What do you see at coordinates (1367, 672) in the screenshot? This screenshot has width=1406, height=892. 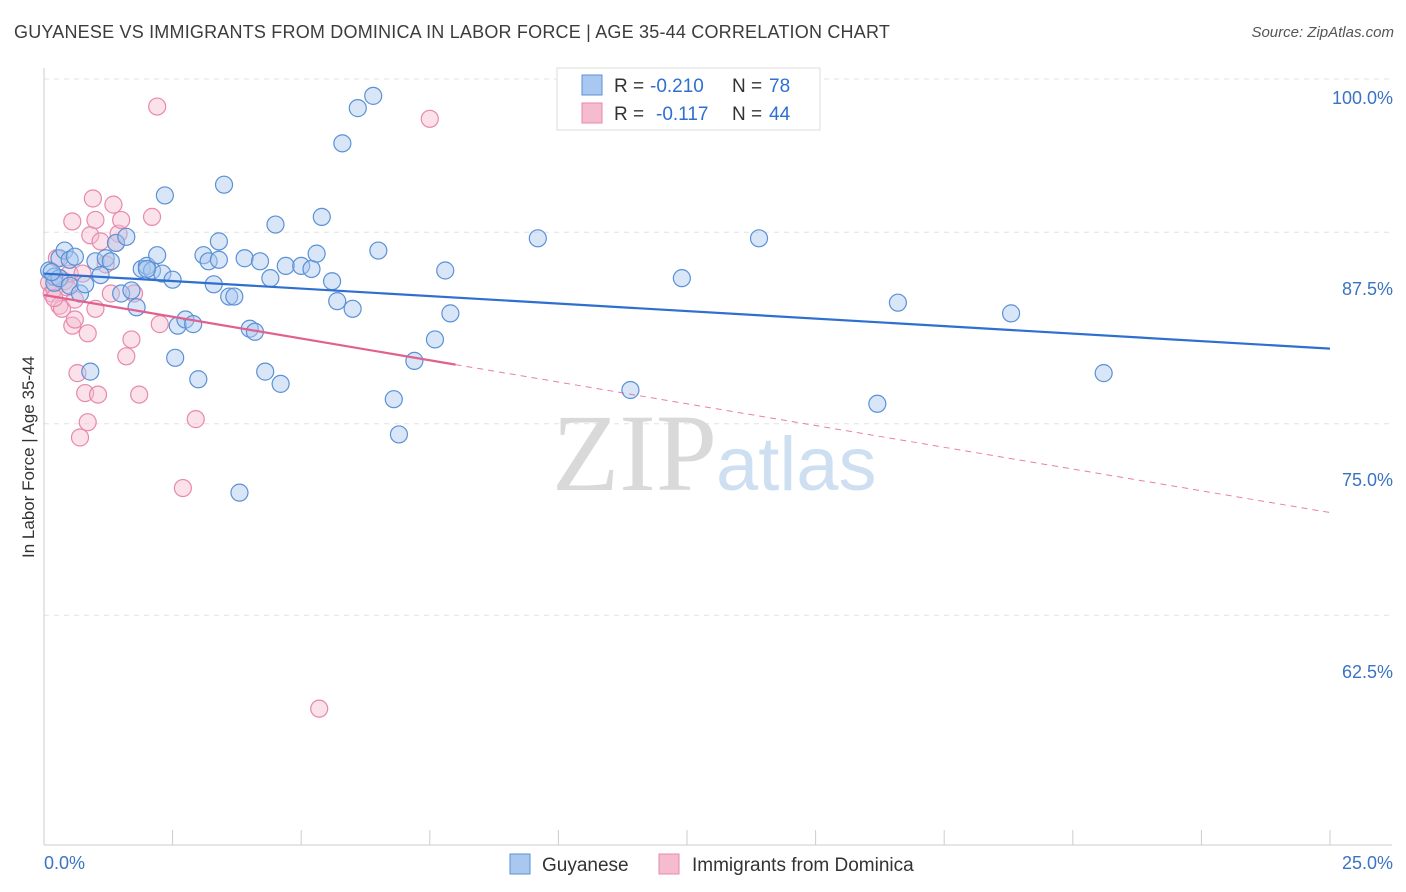 I see `y-tick-label: 62.5%` at bounding box center [1367, 672].